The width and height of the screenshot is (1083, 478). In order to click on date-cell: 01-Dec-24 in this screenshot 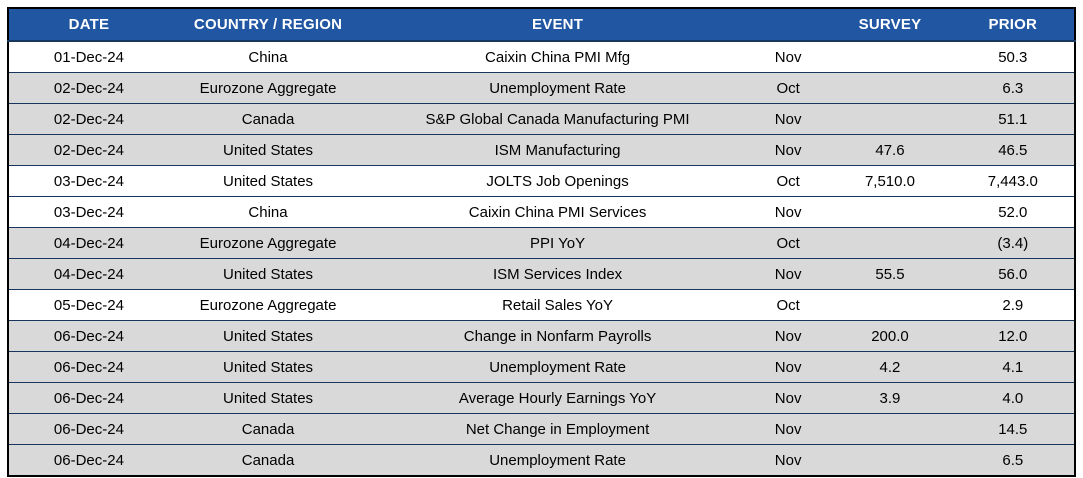, I will do `click(88, 57)`.